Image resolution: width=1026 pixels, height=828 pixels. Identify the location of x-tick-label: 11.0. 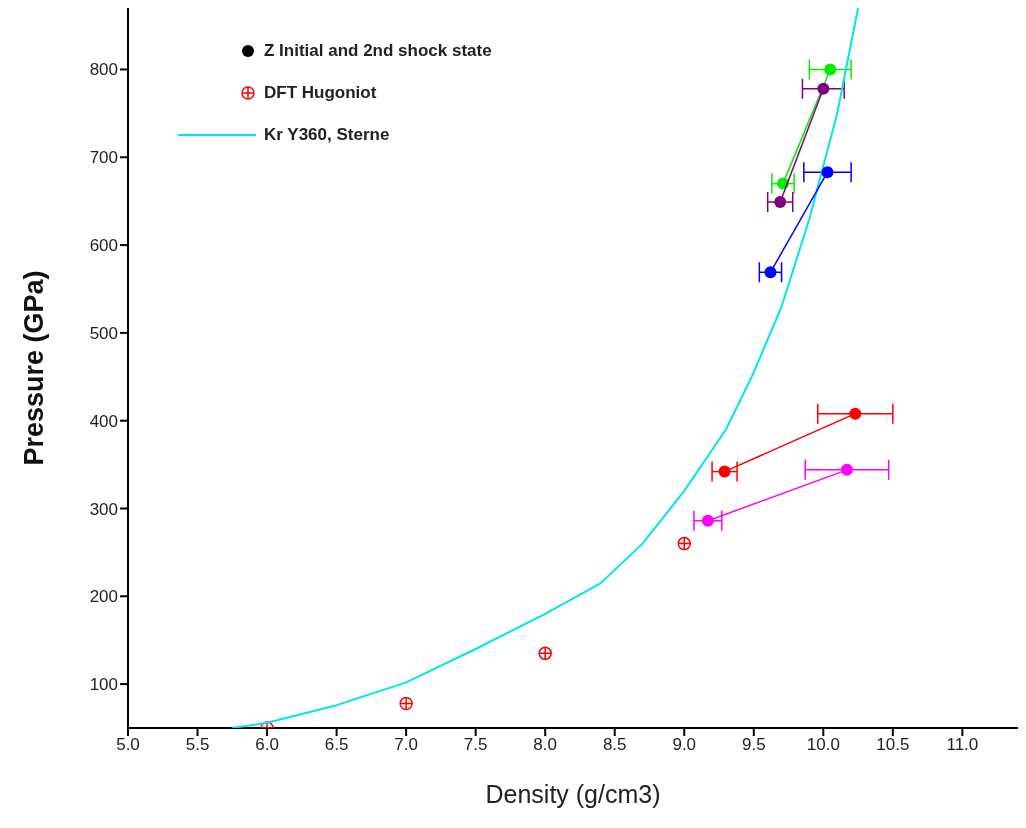
(962, 745).